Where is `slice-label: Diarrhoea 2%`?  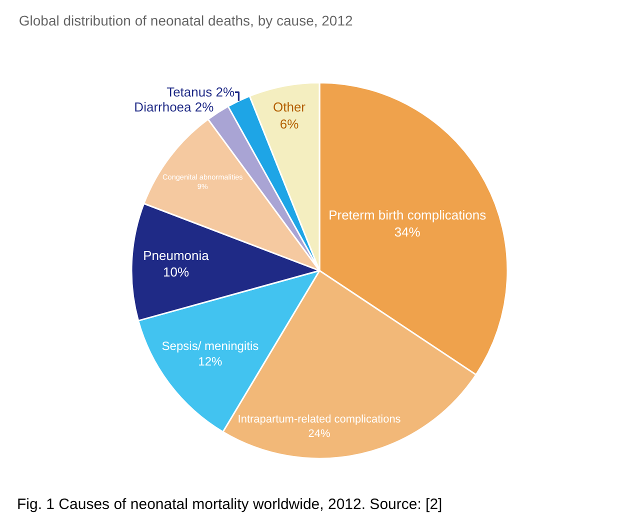 slice-label: Diarrhoea 2% is located at coordinates (174, 107).